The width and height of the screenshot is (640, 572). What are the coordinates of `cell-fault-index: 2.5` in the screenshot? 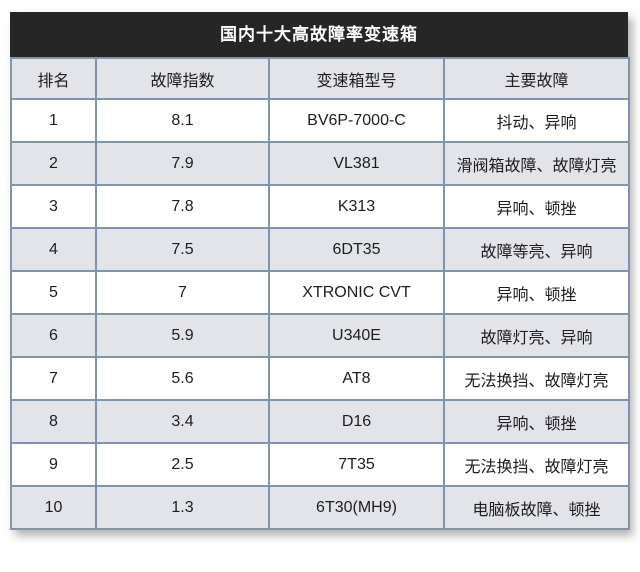 It's located at (182, 464).